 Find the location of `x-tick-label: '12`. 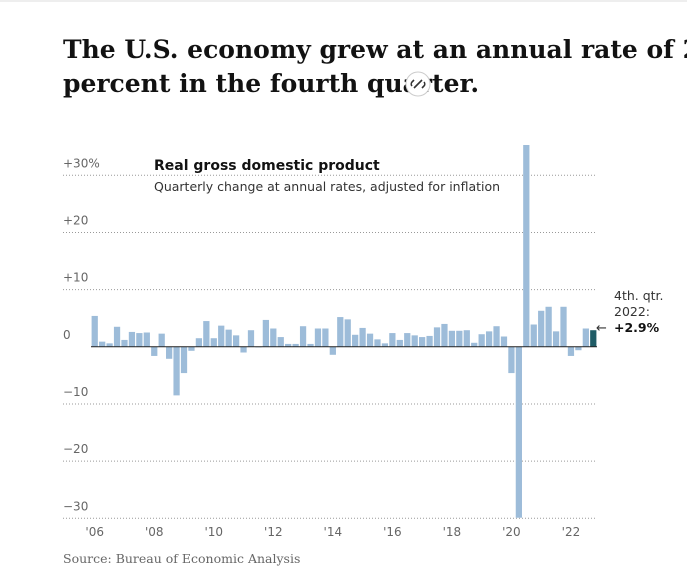

x-tick-label: '12 is located at coordinates (273, 532).